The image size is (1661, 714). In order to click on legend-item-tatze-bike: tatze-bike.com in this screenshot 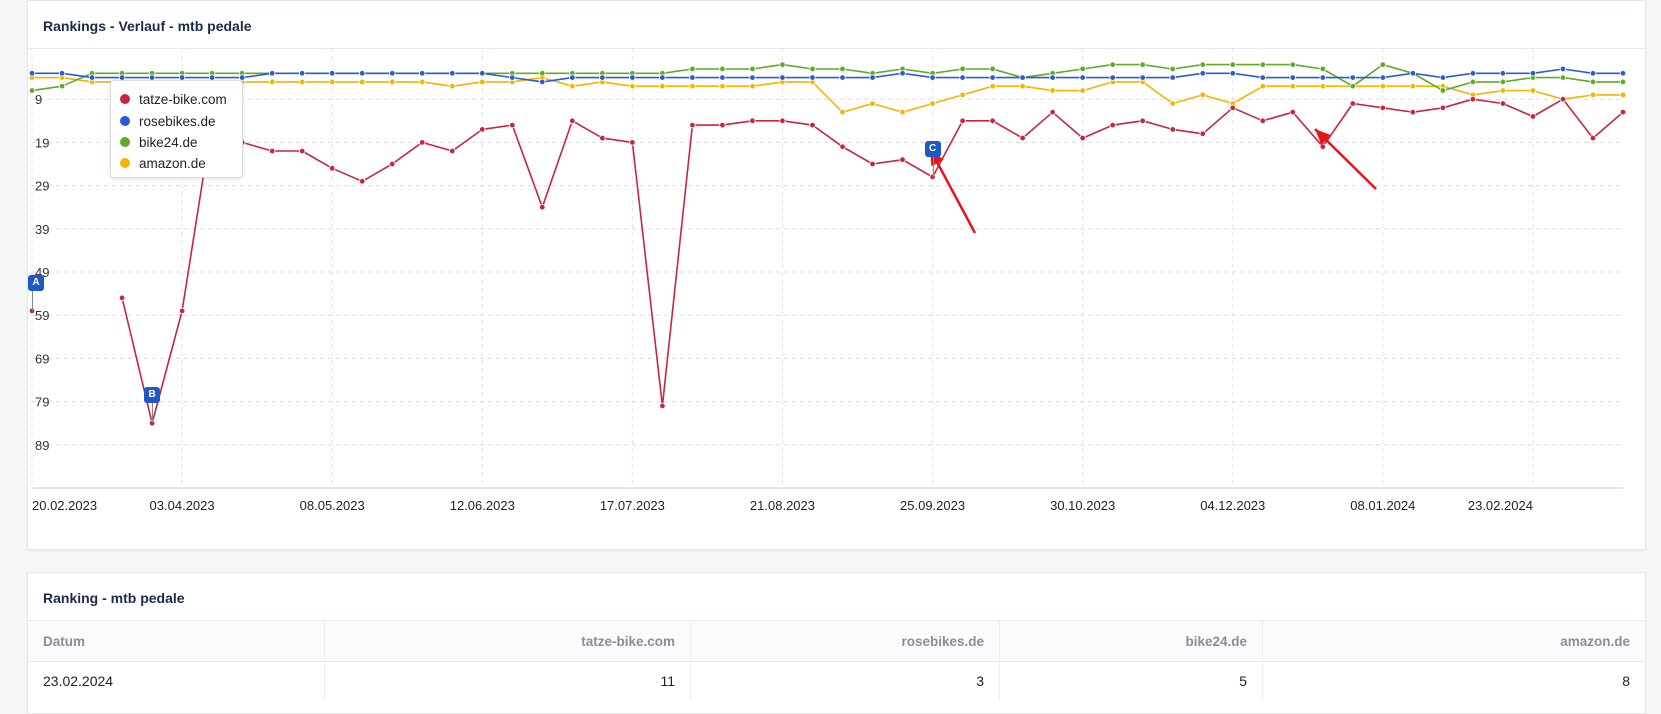, I will do `click(173, 99)`.